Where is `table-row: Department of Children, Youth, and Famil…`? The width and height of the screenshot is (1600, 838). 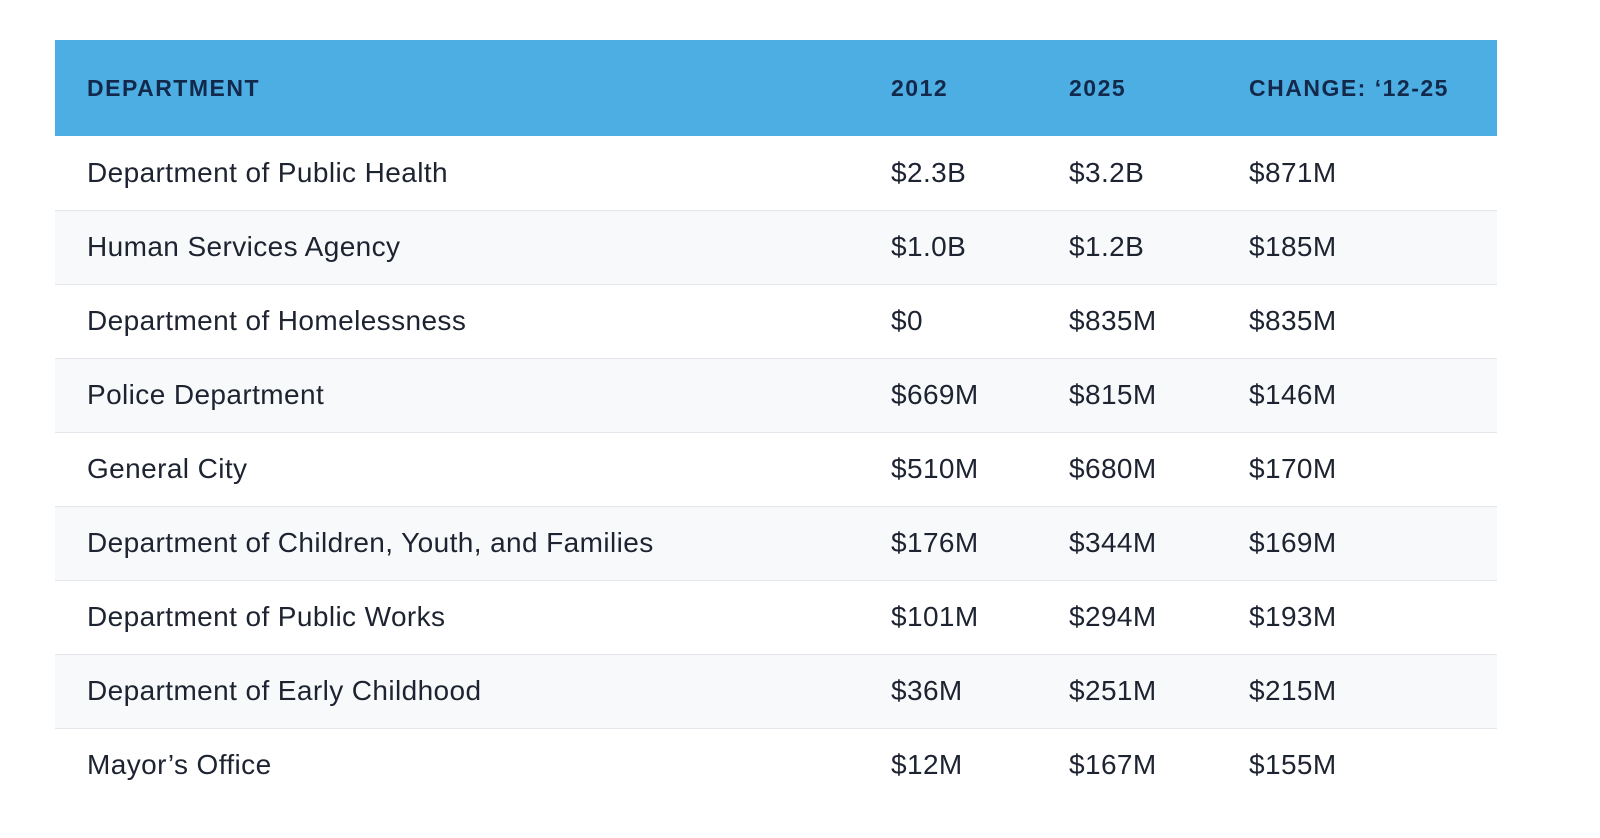 table-row: Department of Children, Youth, and Famil… is located at coordinates (776, 543).